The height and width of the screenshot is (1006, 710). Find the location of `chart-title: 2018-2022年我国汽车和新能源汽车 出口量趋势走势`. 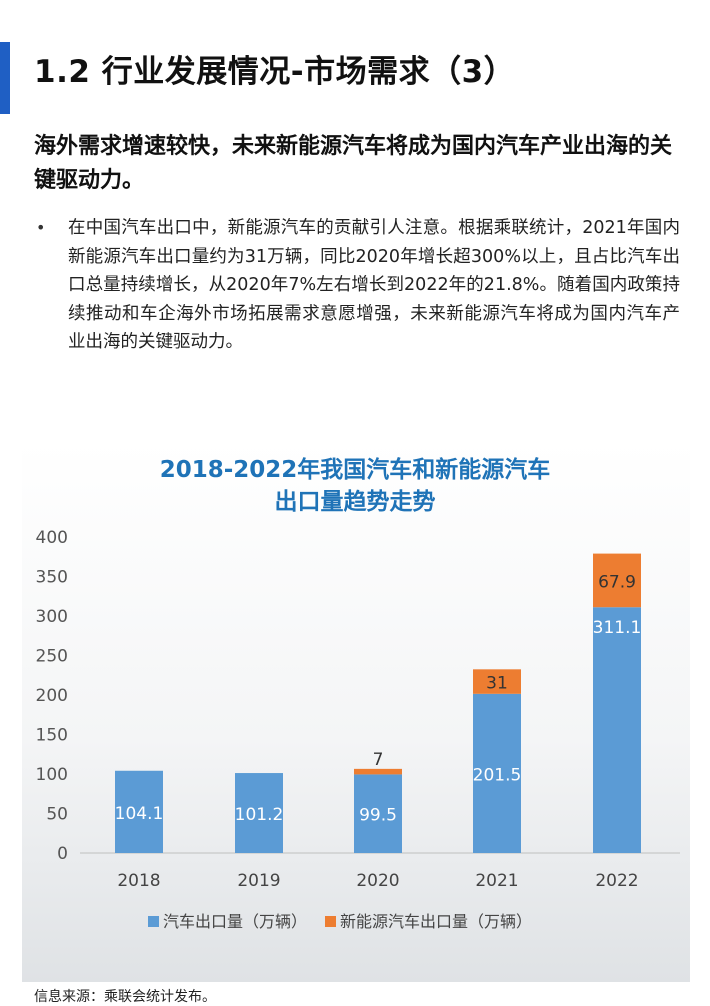

chart-title: 2018-2022年我国汽车和新能源汽车 出口量趋势走势 is located at coordinates (355, 486).